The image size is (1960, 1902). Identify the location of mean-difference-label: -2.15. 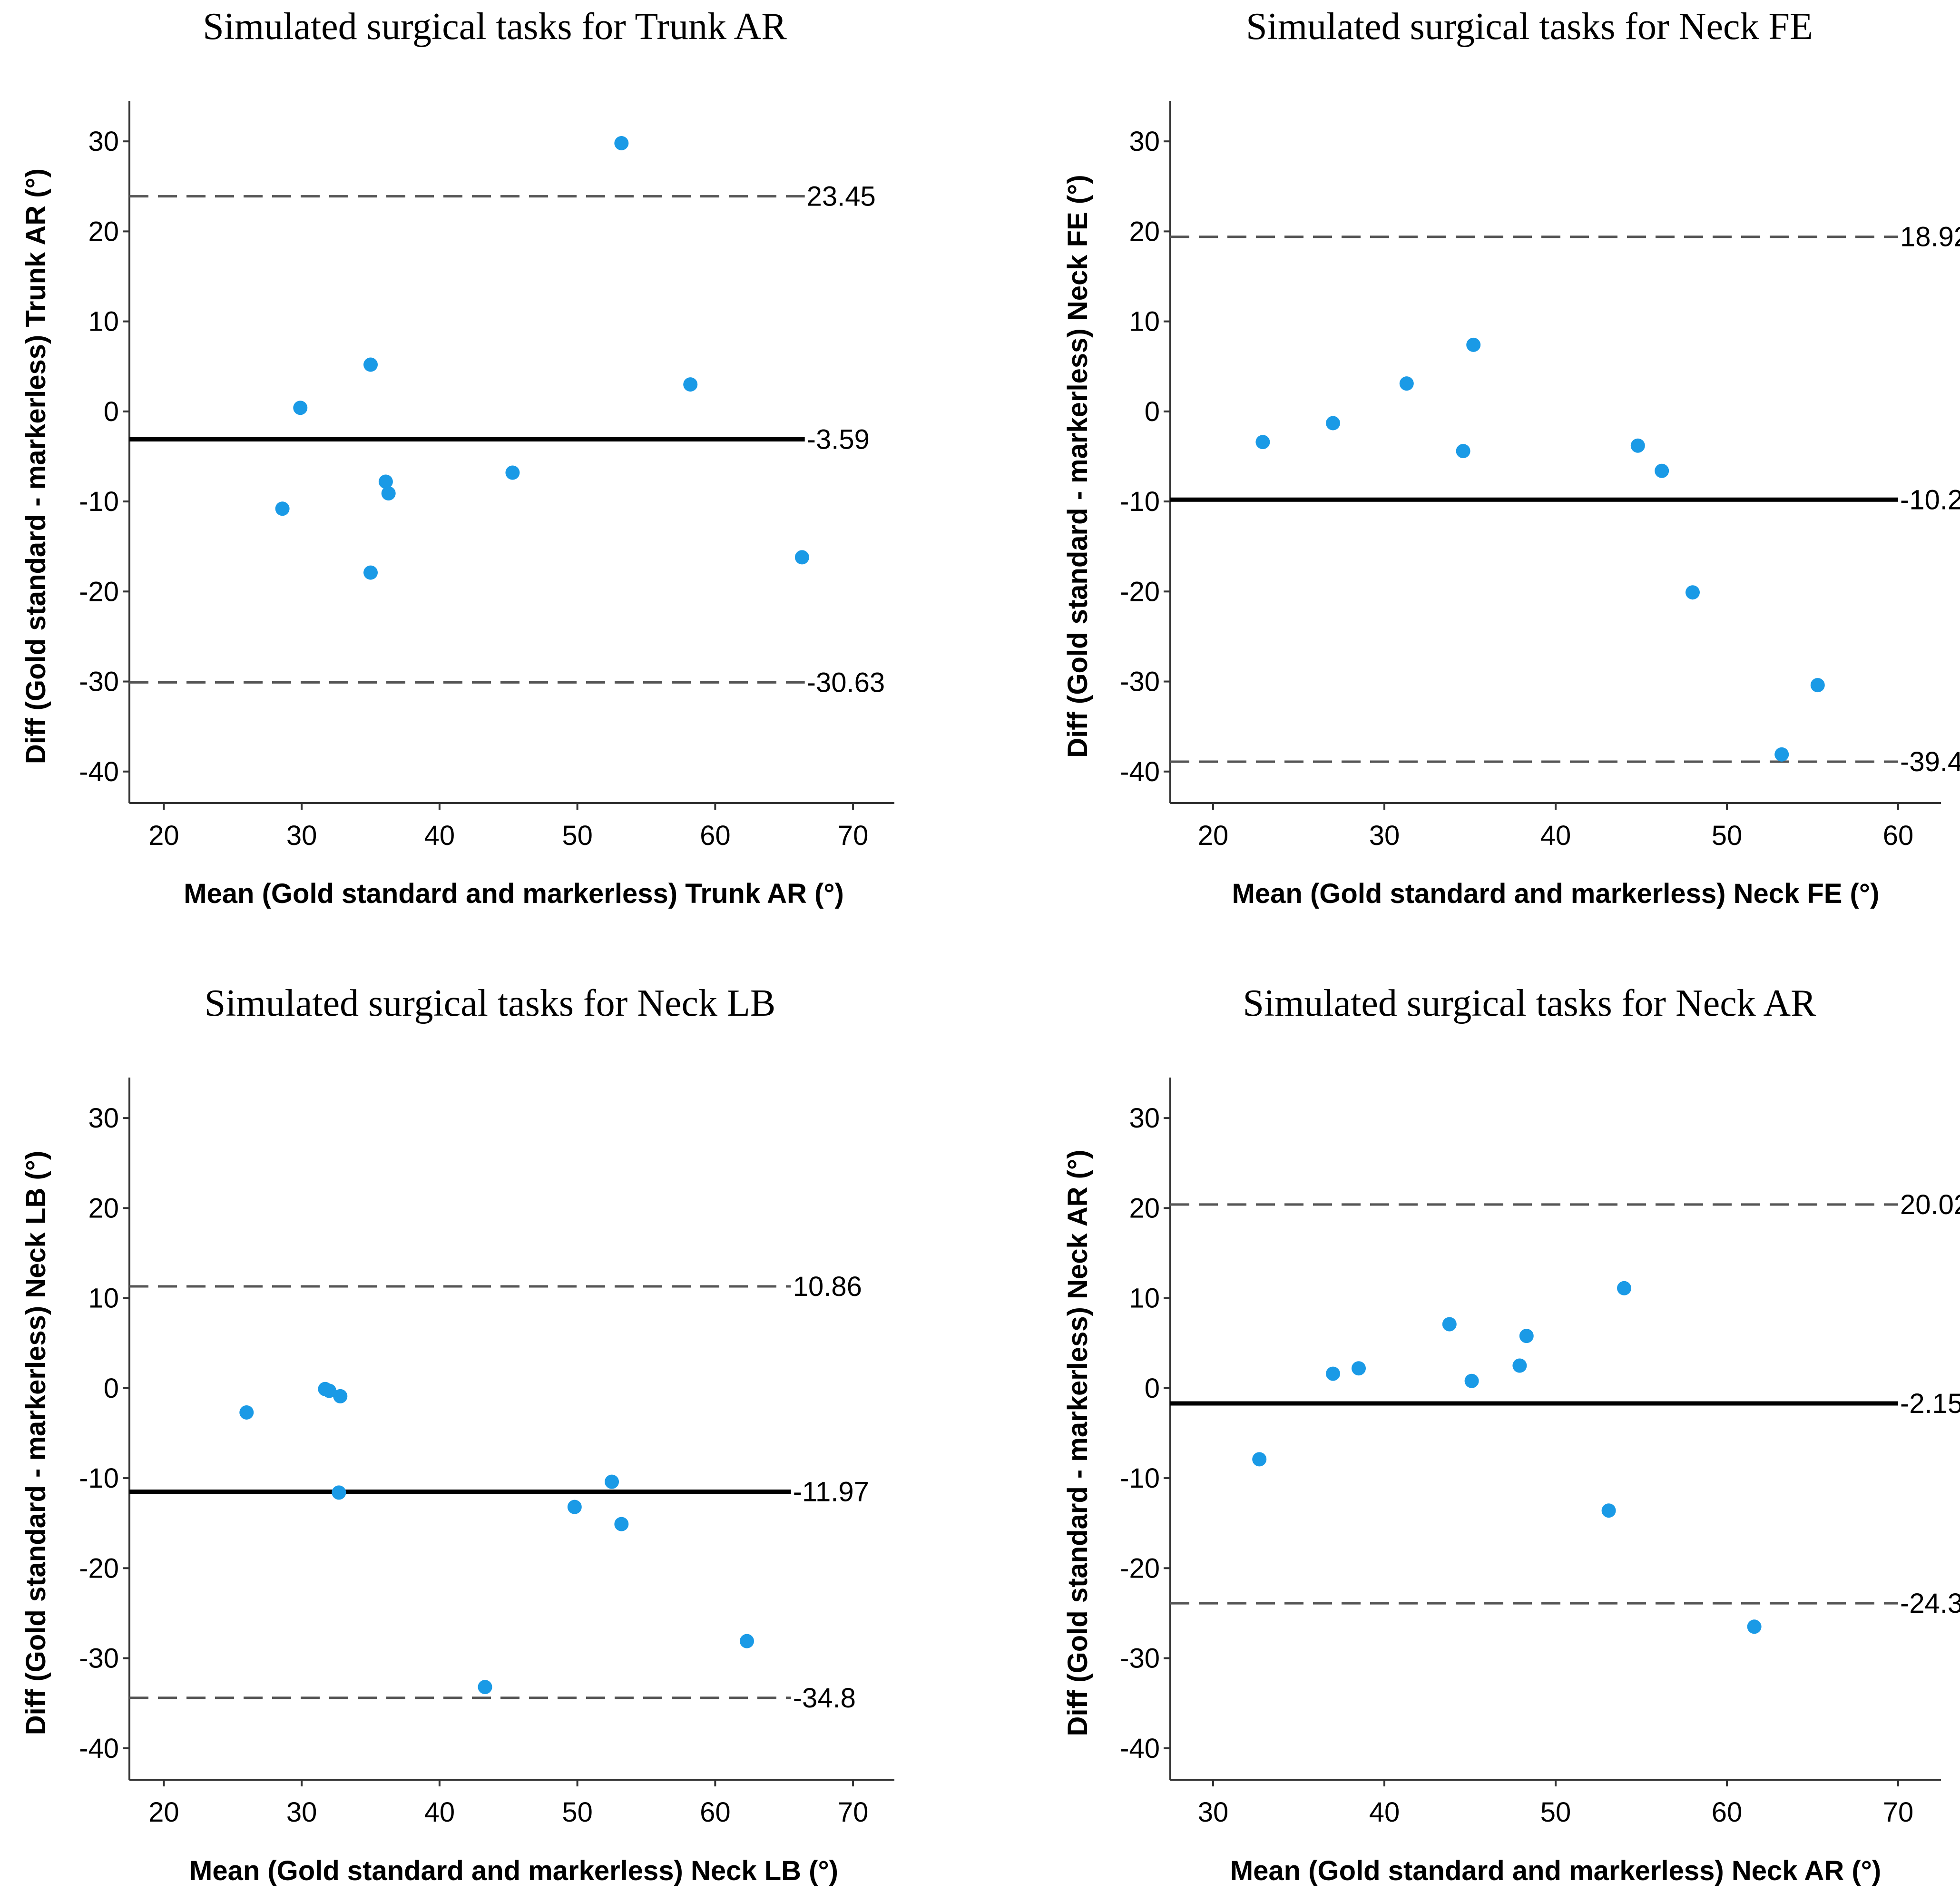
(1930, 1403).